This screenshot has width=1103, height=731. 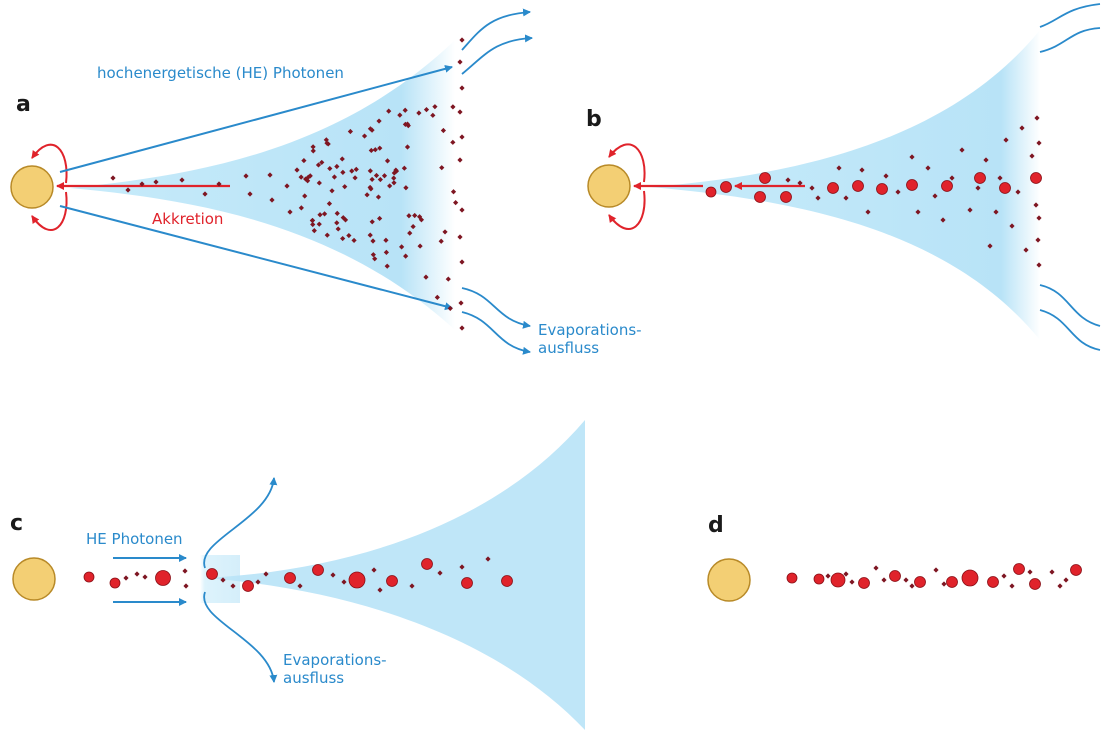 What do you see at coordinates (32, 187) in the screenshot?
I see `star-a` at bounding box center [32, 187].